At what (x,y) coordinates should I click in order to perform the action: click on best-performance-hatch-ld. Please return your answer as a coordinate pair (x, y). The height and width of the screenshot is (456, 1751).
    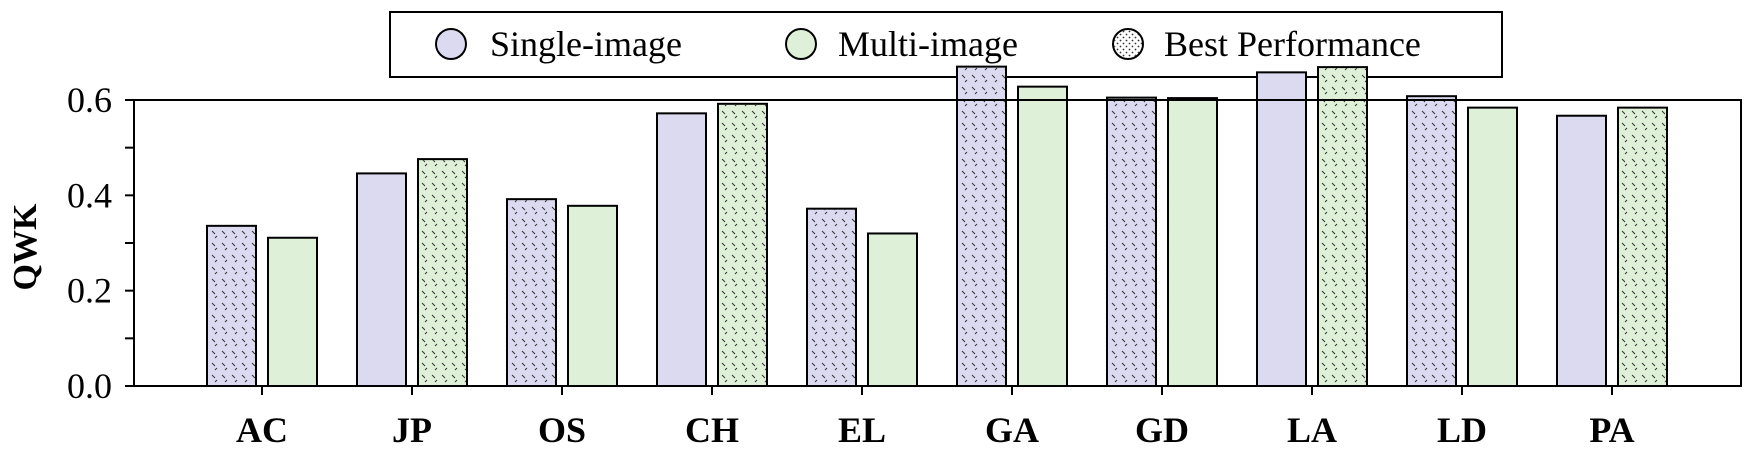
    Looking at the image, I should click on (1431, 241).